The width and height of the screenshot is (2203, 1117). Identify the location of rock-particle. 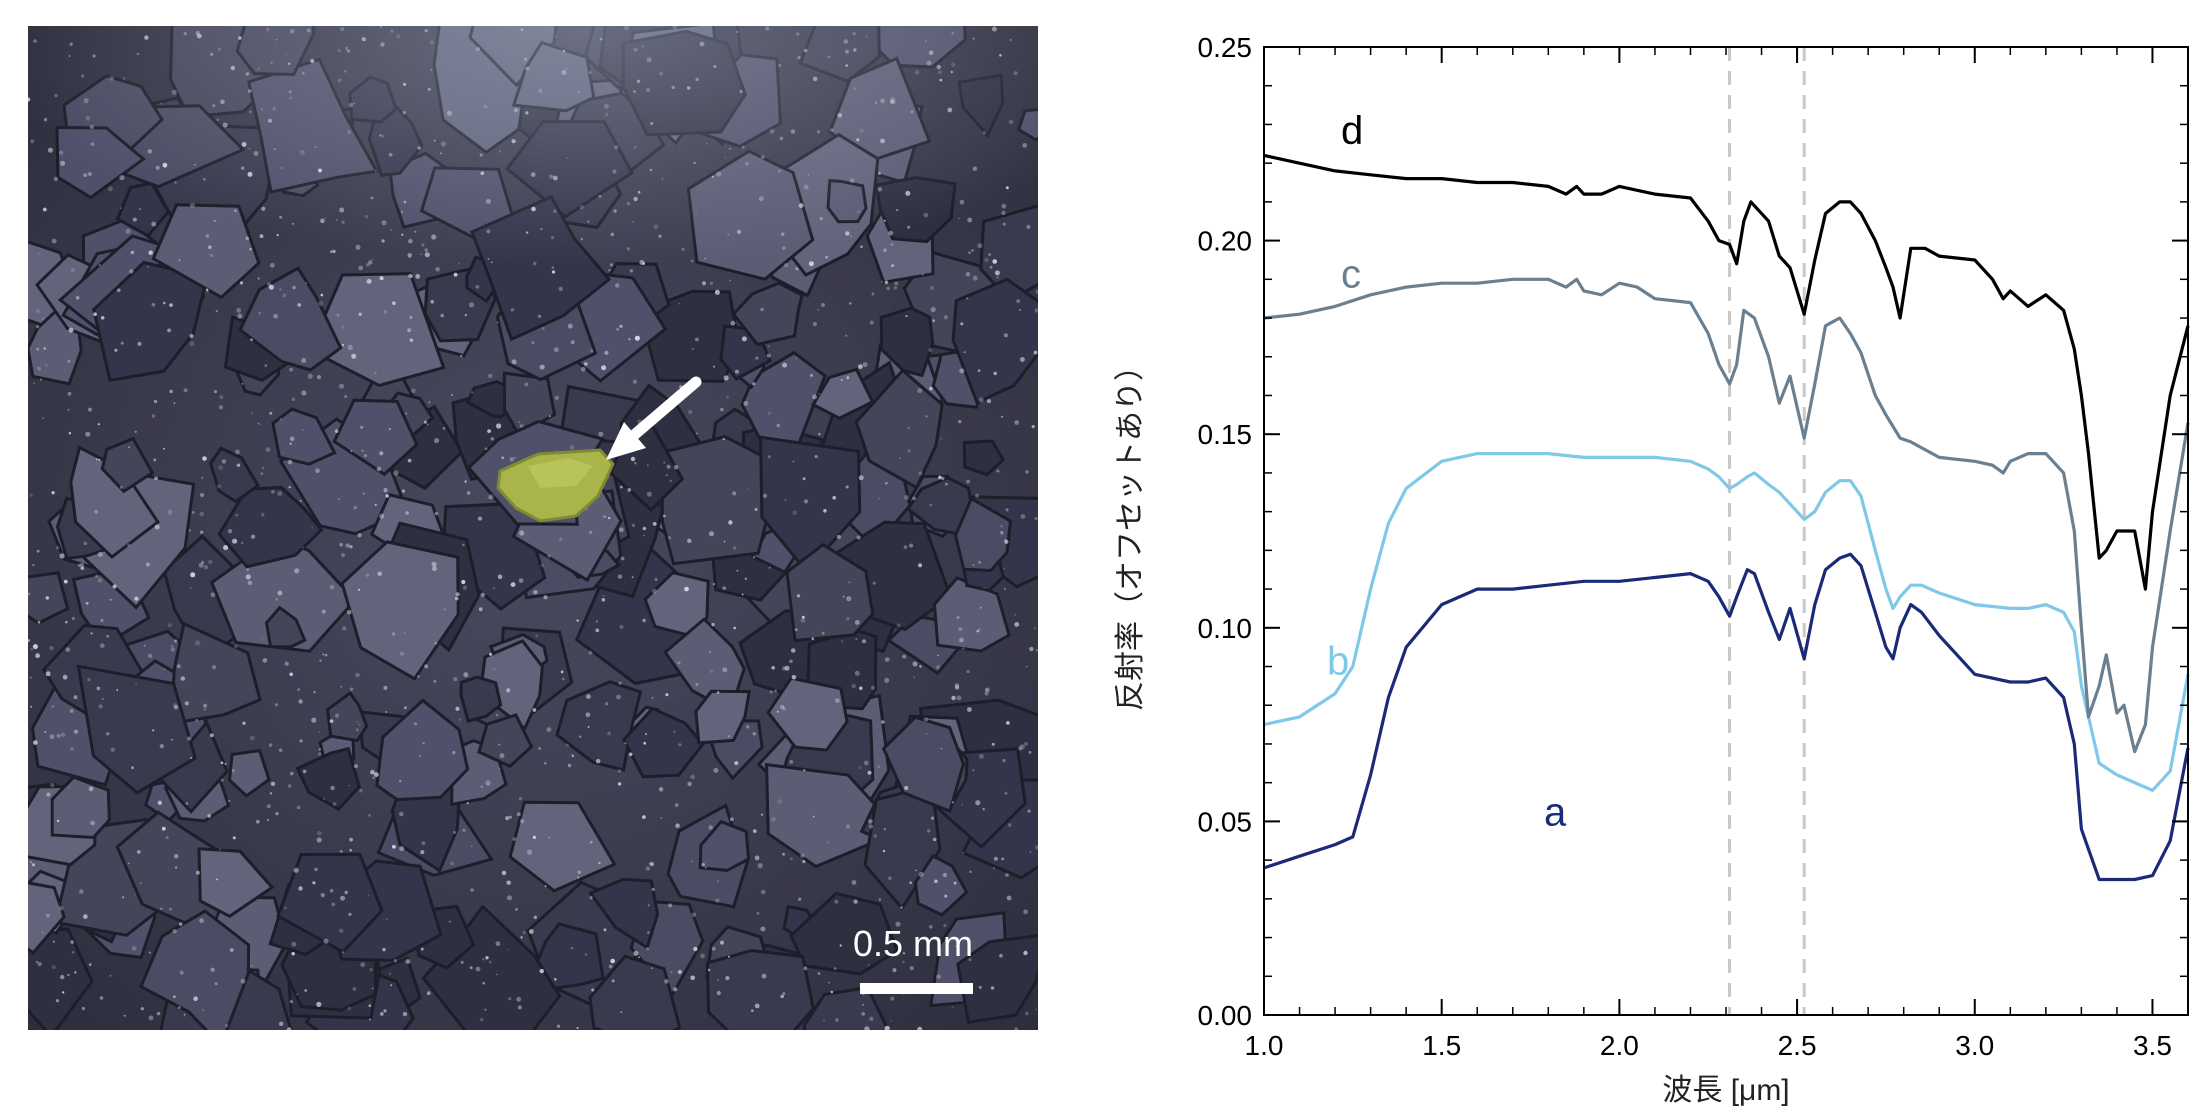
(635, 992).